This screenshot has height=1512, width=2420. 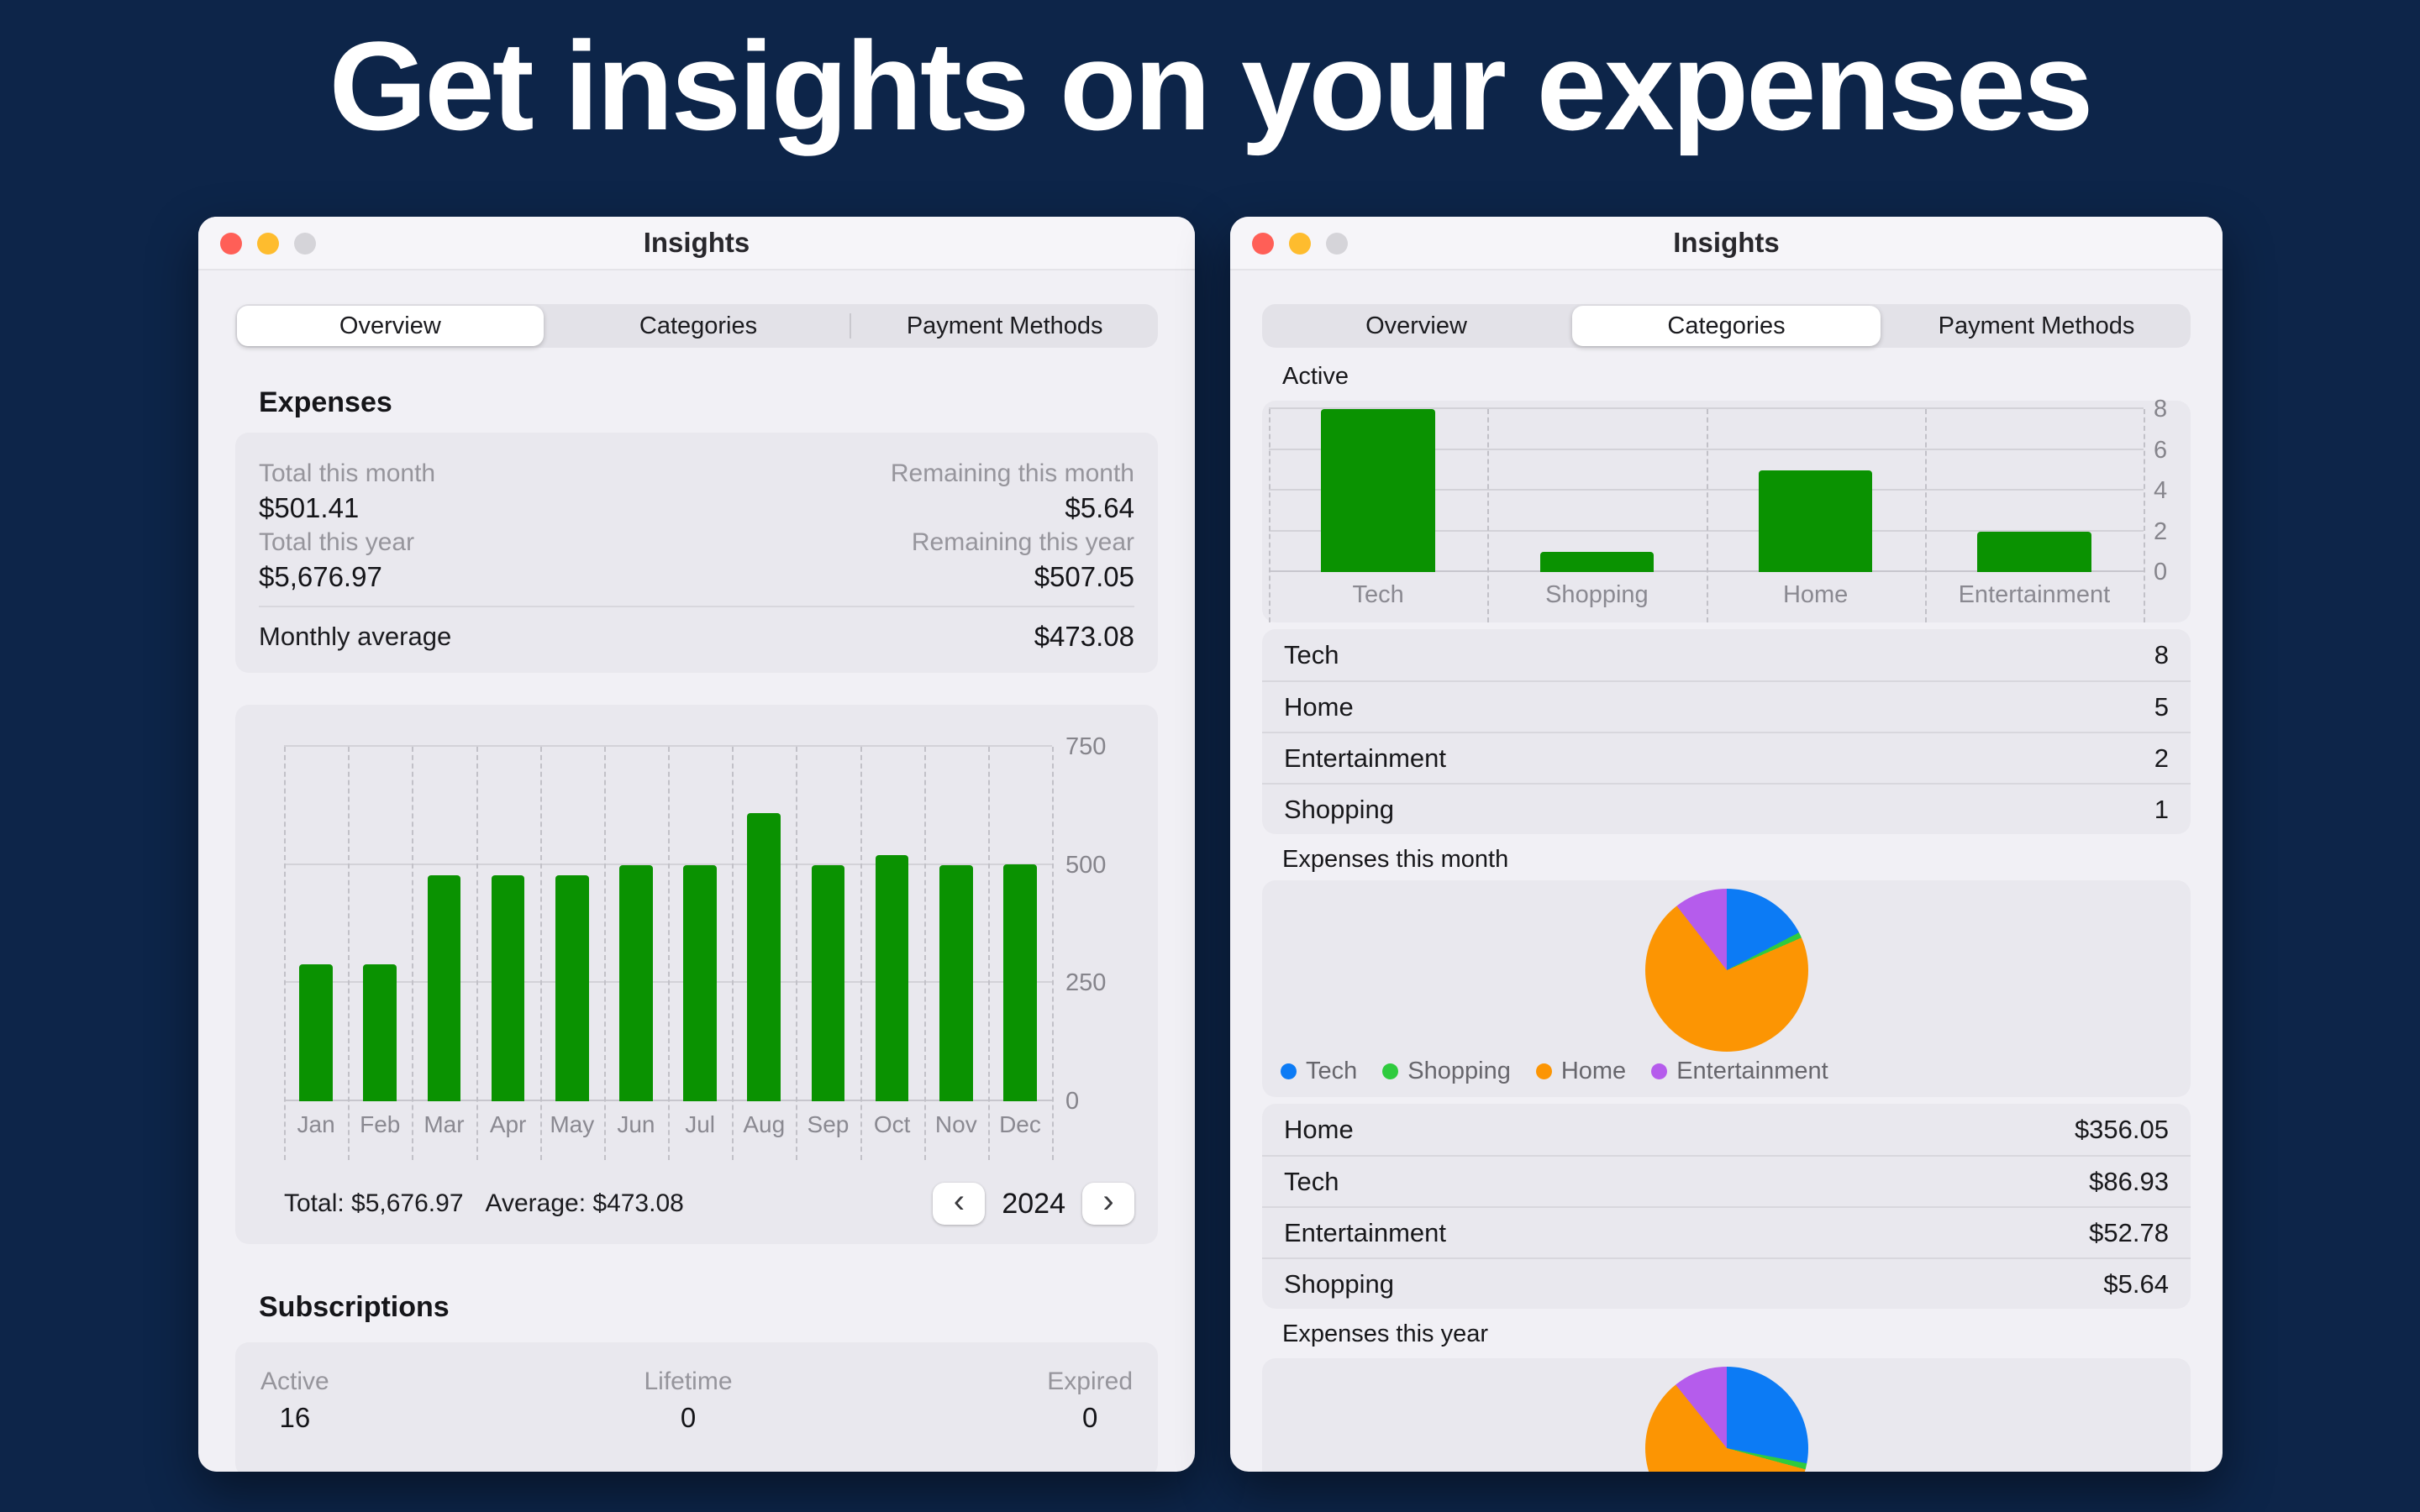 What do you see at coordinates (1815, 521) in the screenshot?
I see `bar-home` at bounding box center [1815, 521].